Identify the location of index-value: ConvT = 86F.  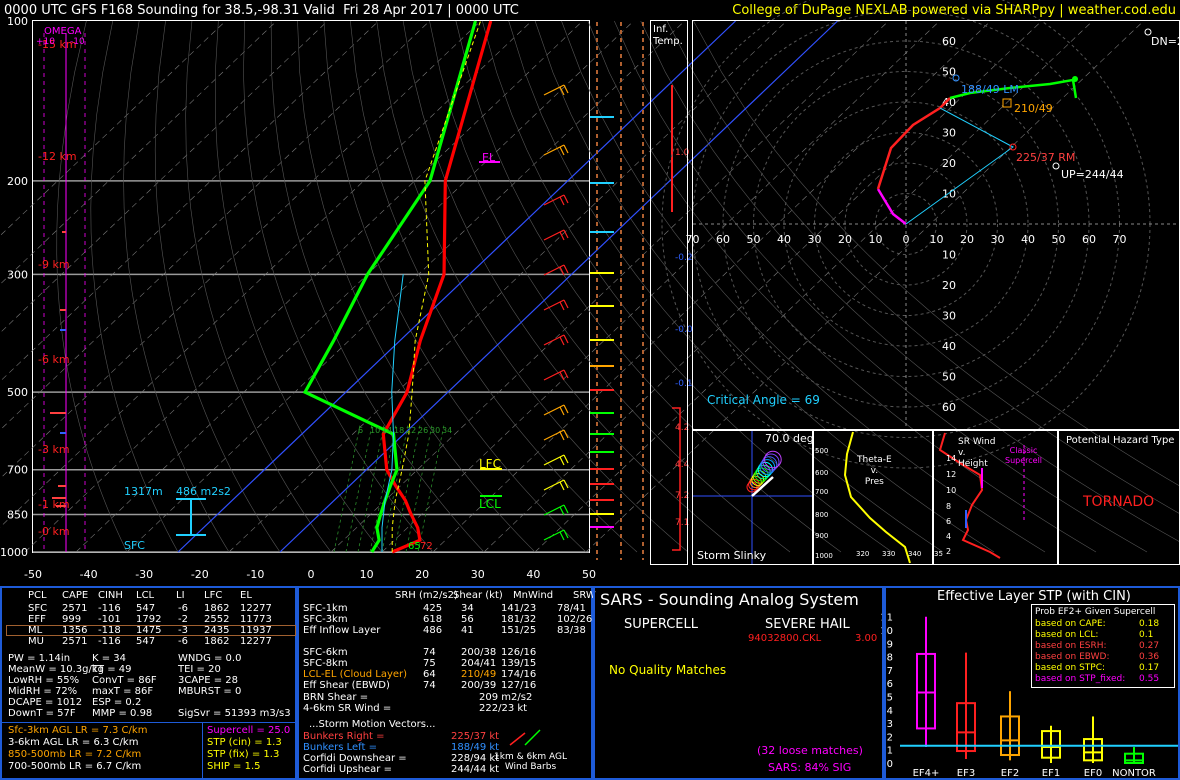
(124, 680).